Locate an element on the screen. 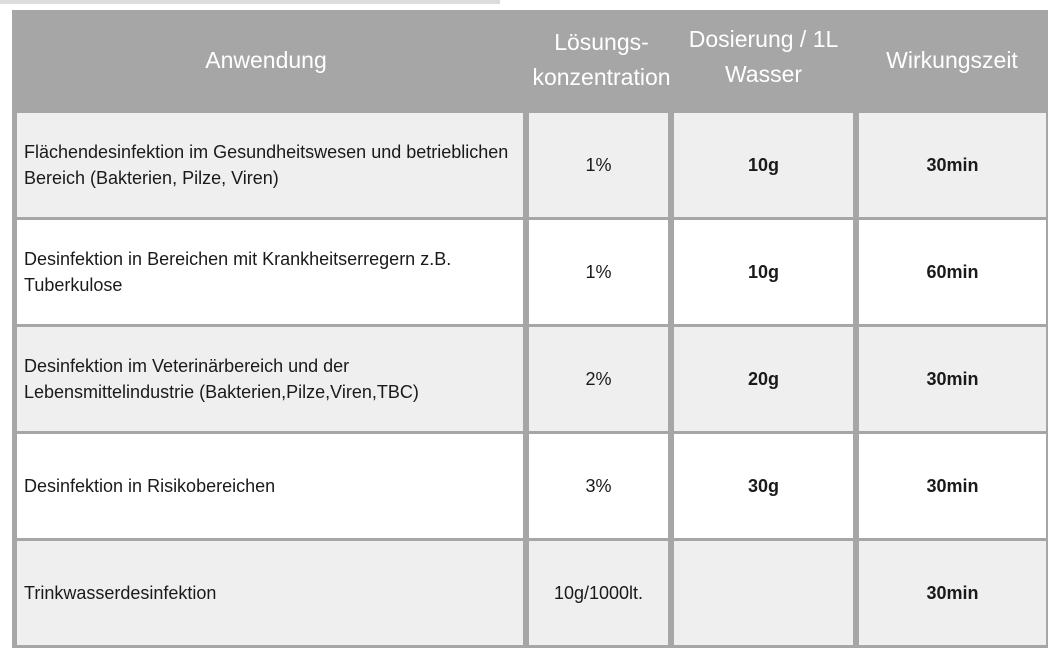  cell-dosage: 20g is located at coordinates (763, 379).